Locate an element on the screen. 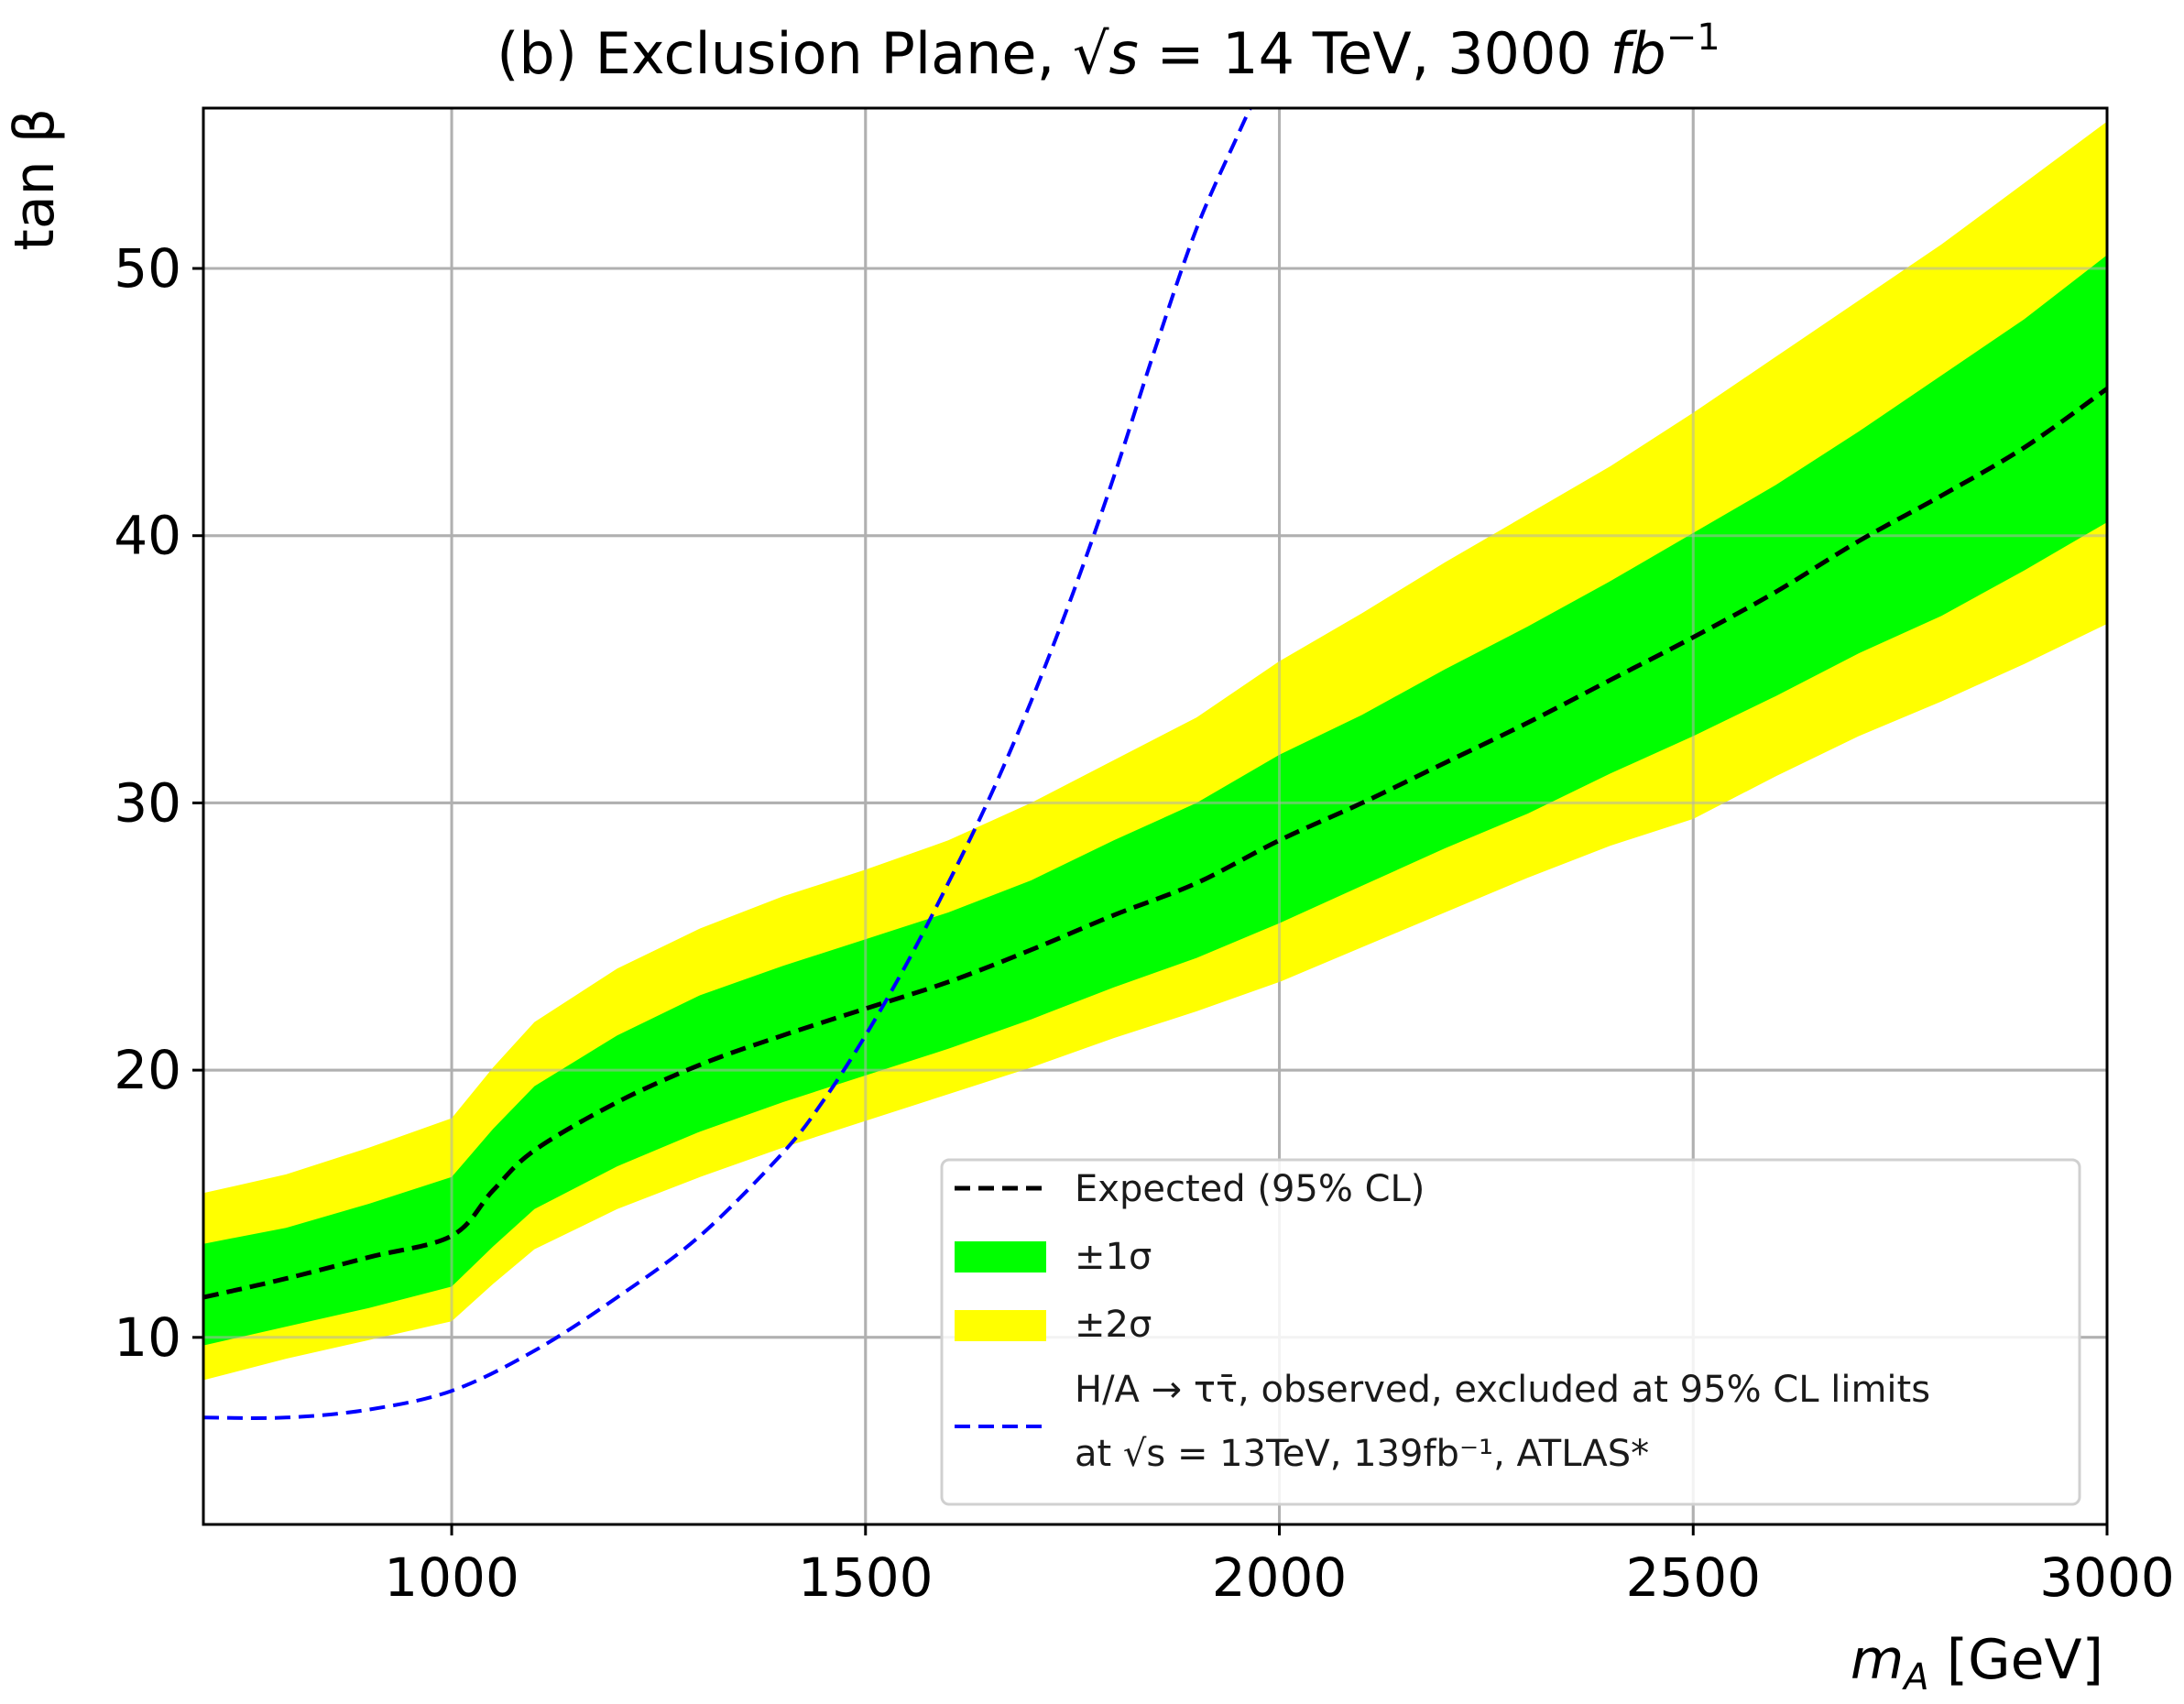  x-axis-label-sub: A is located at coordinates (1914, 1678).